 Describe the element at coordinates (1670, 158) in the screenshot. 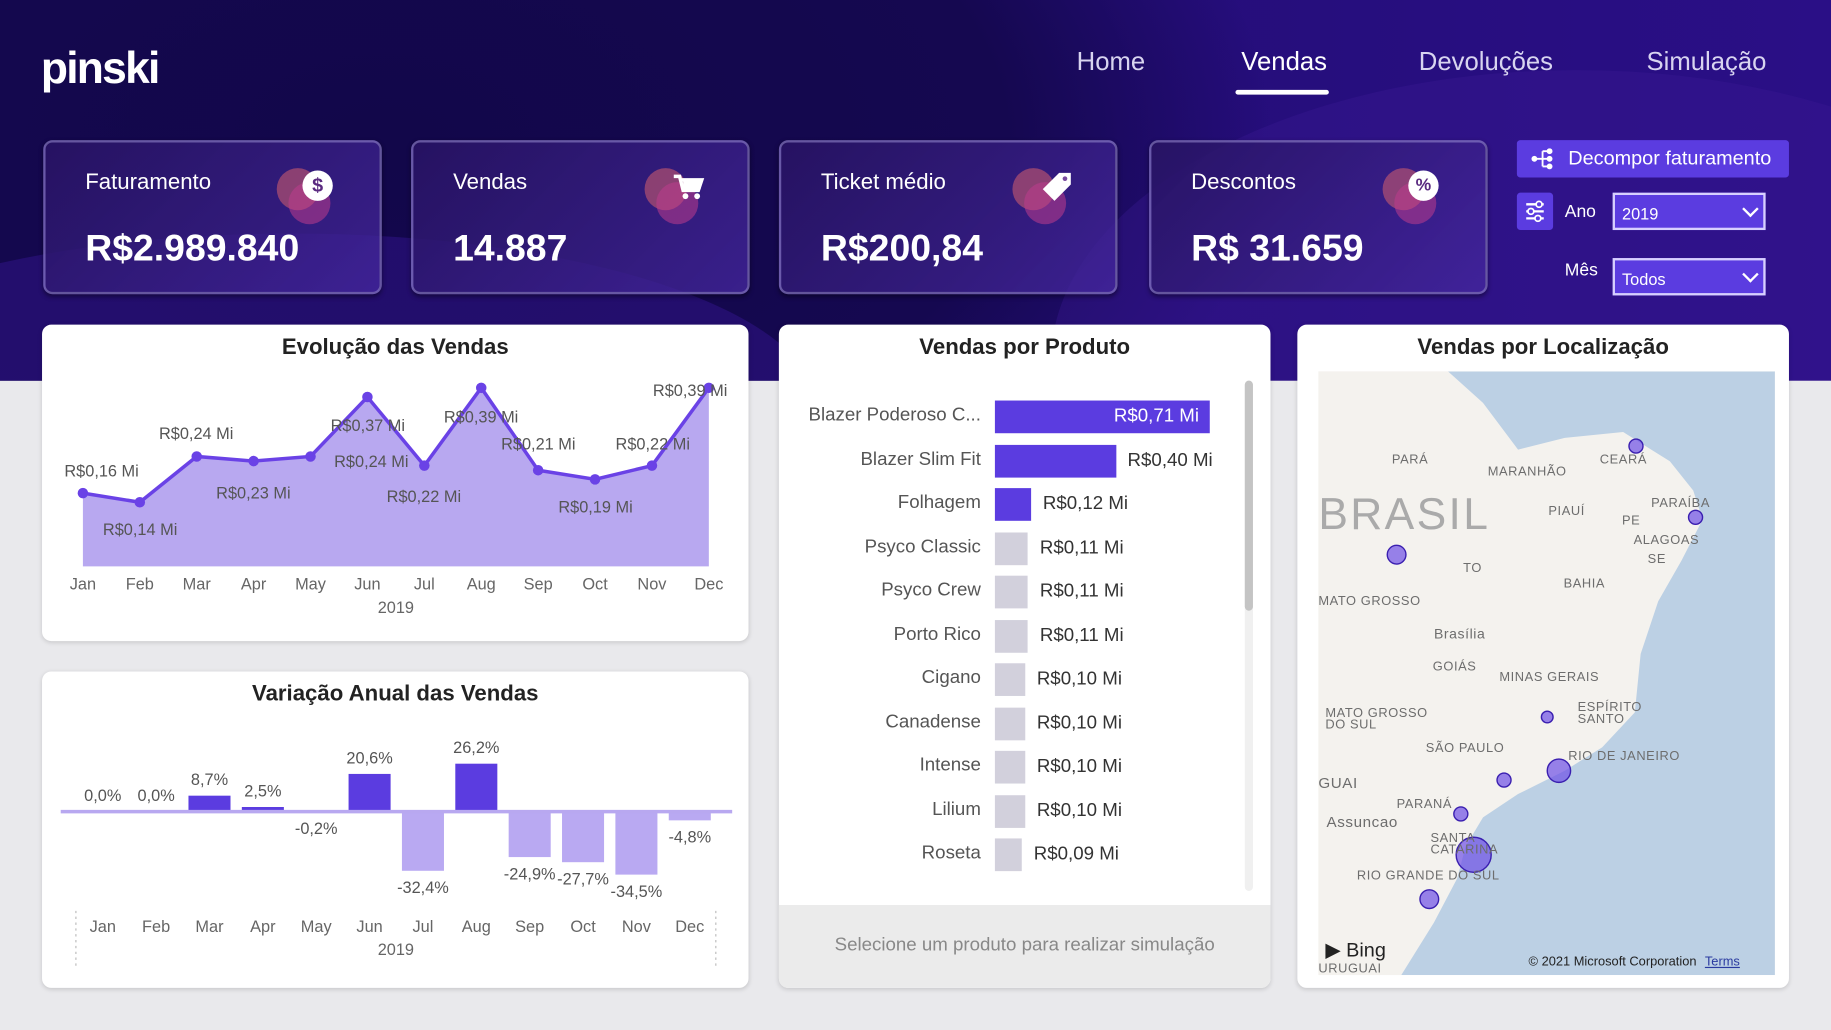

I see `decompor-label: Decompor faturamento` at that location.